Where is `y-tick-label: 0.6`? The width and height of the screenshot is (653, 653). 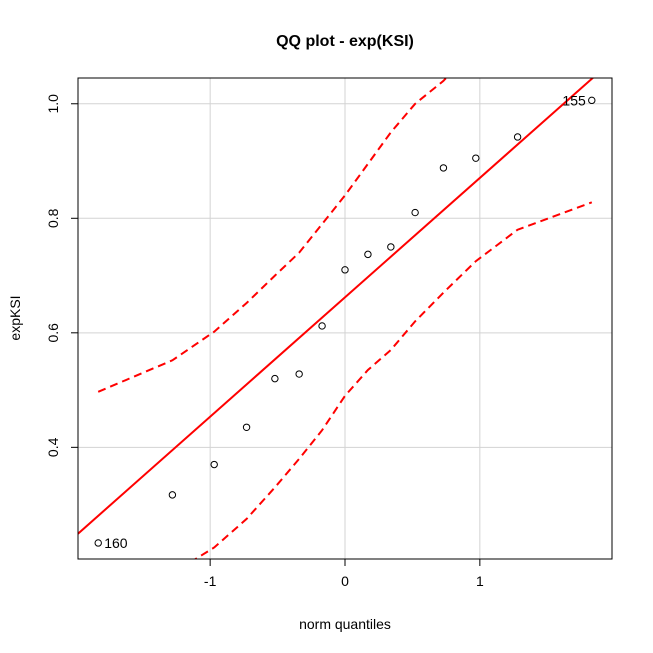
y-tick-label: 0.6 is located at coordinates (53, 333).